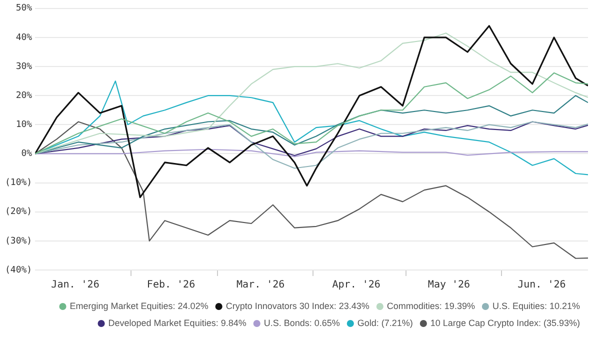 The width and height of the screenshot is (600, 340). Describe the element at coordinates (24, 67) in the screenshot. I see `y-tick-label: 30%` at that location.